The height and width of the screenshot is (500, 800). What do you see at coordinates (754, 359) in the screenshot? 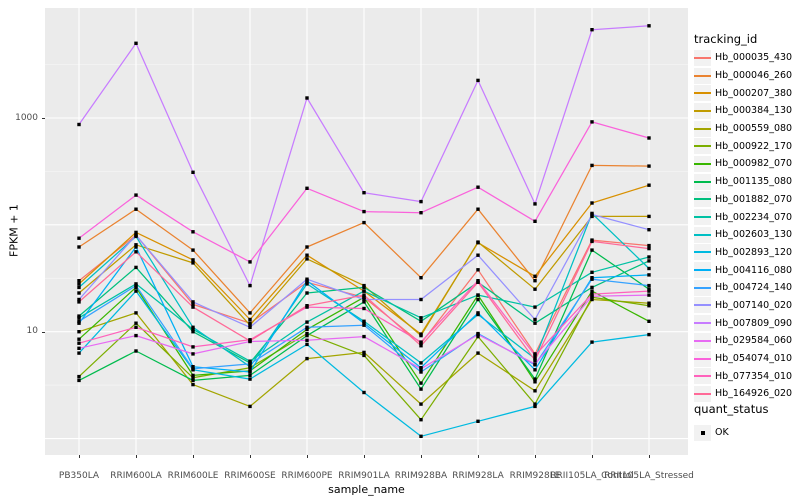
I see `legend-item-label: Hb_054074_010` at bounding box center [754, 359].